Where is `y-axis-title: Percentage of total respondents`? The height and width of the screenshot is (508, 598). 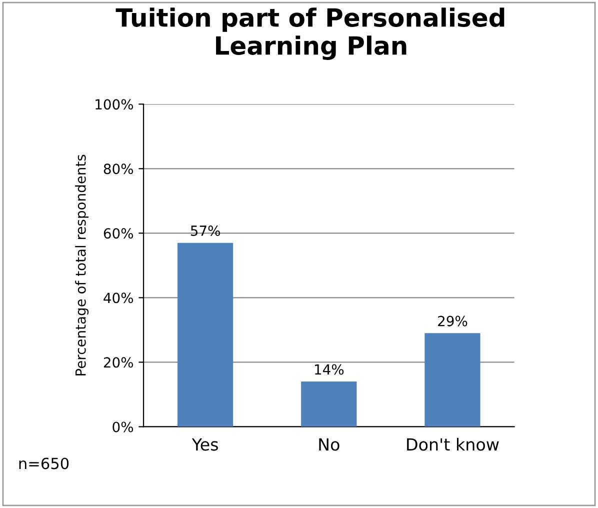
y-axis-title: Percentage of total respondents is located at coordinates (82, 265).